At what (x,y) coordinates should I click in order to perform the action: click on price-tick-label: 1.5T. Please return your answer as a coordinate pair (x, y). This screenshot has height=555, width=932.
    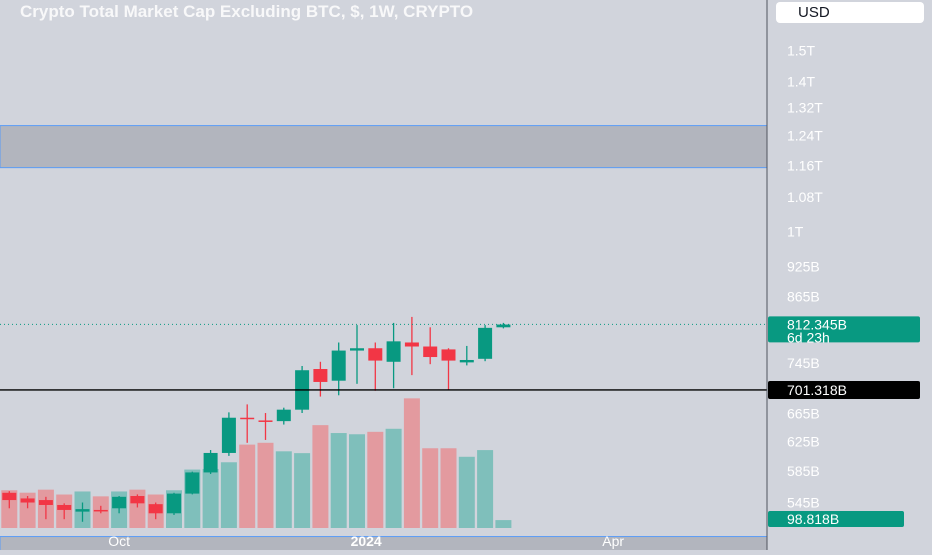
    Looking at the image, I should click on (801, 51).